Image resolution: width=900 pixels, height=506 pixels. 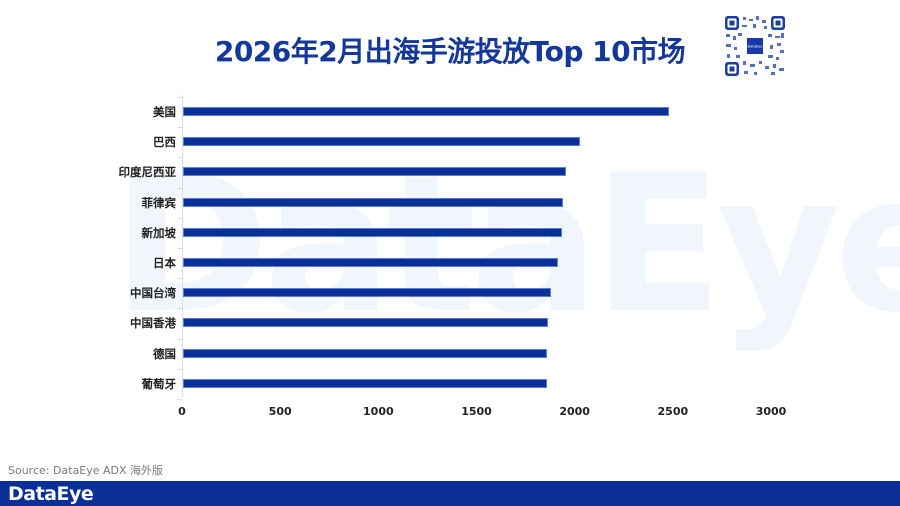 I want to click on y-axis-line, so click(x=182, y=246).